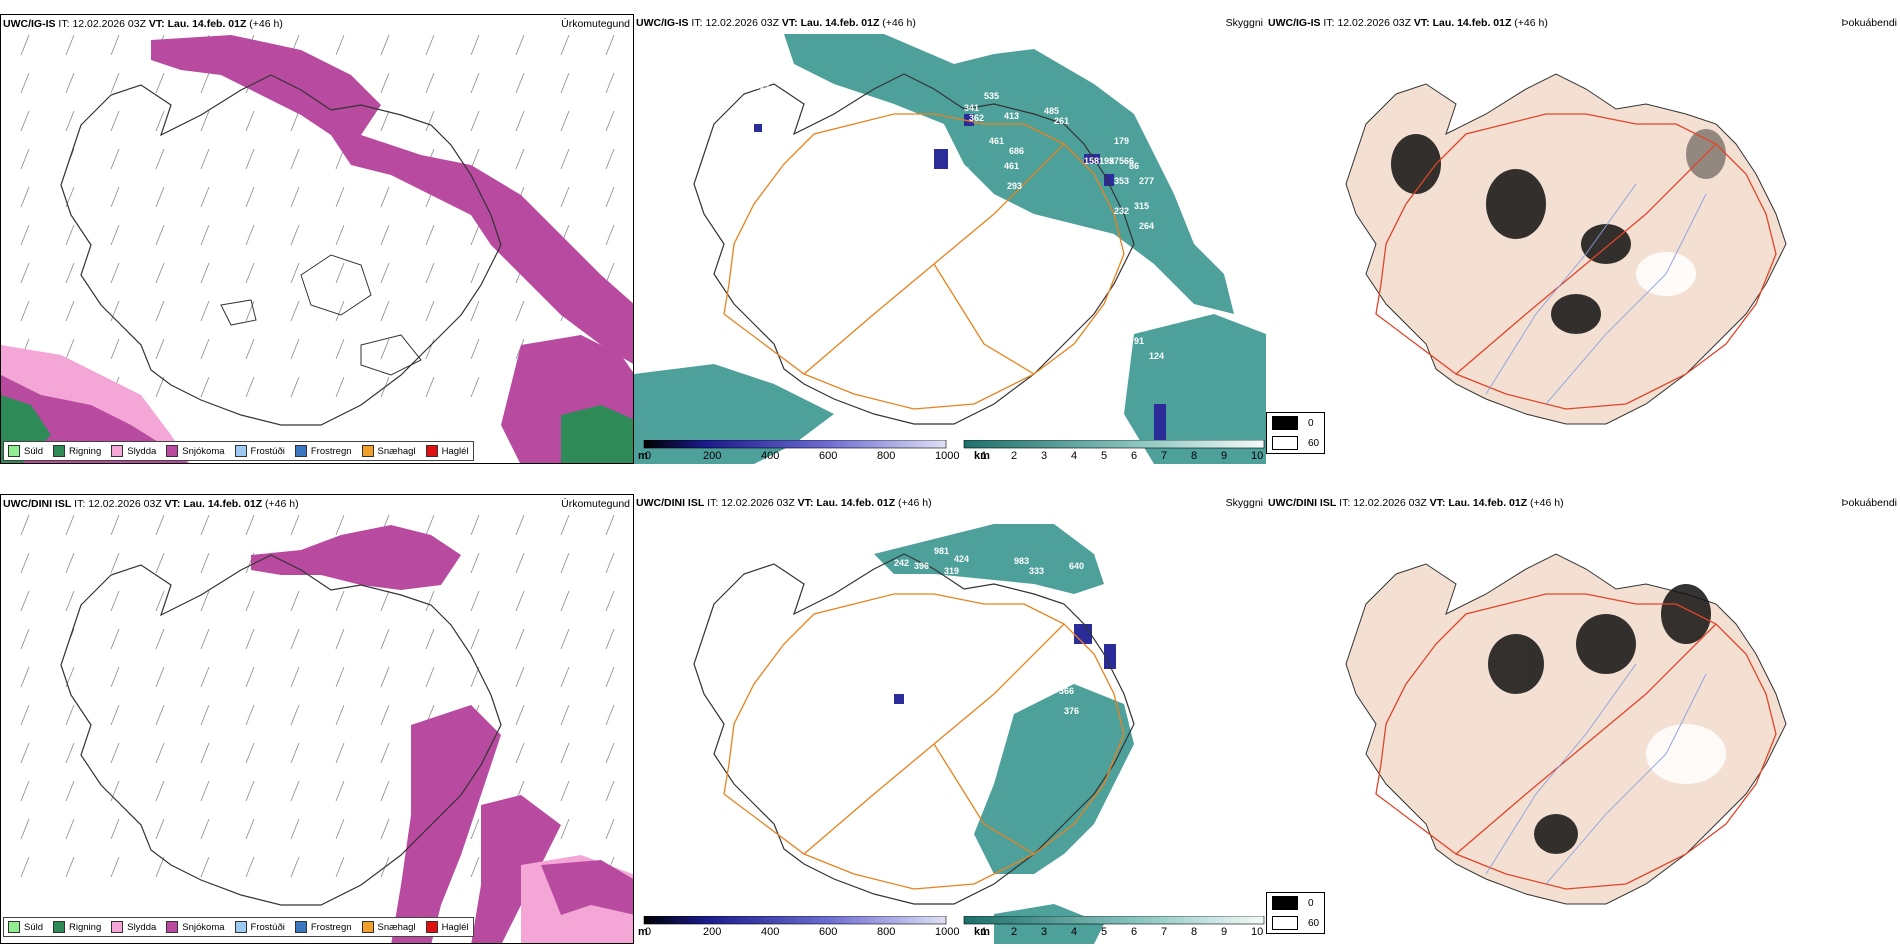 The width and height of the screenshot is (1900, 950). What do you see at coordinates (1296, 913) in the screenshot?
I see `fog-legend: 0 60` at bounding box center [1296, 913].